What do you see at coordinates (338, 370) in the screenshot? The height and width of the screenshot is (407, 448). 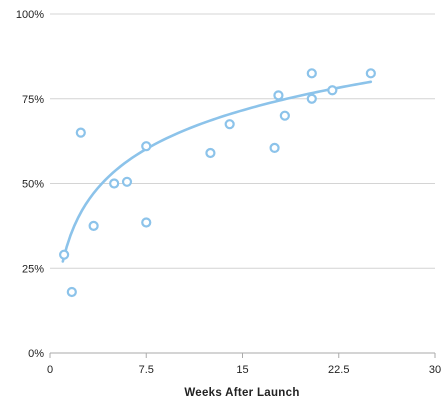 I see `x-tick-label: 22.5` at bounding box center [338, 370].